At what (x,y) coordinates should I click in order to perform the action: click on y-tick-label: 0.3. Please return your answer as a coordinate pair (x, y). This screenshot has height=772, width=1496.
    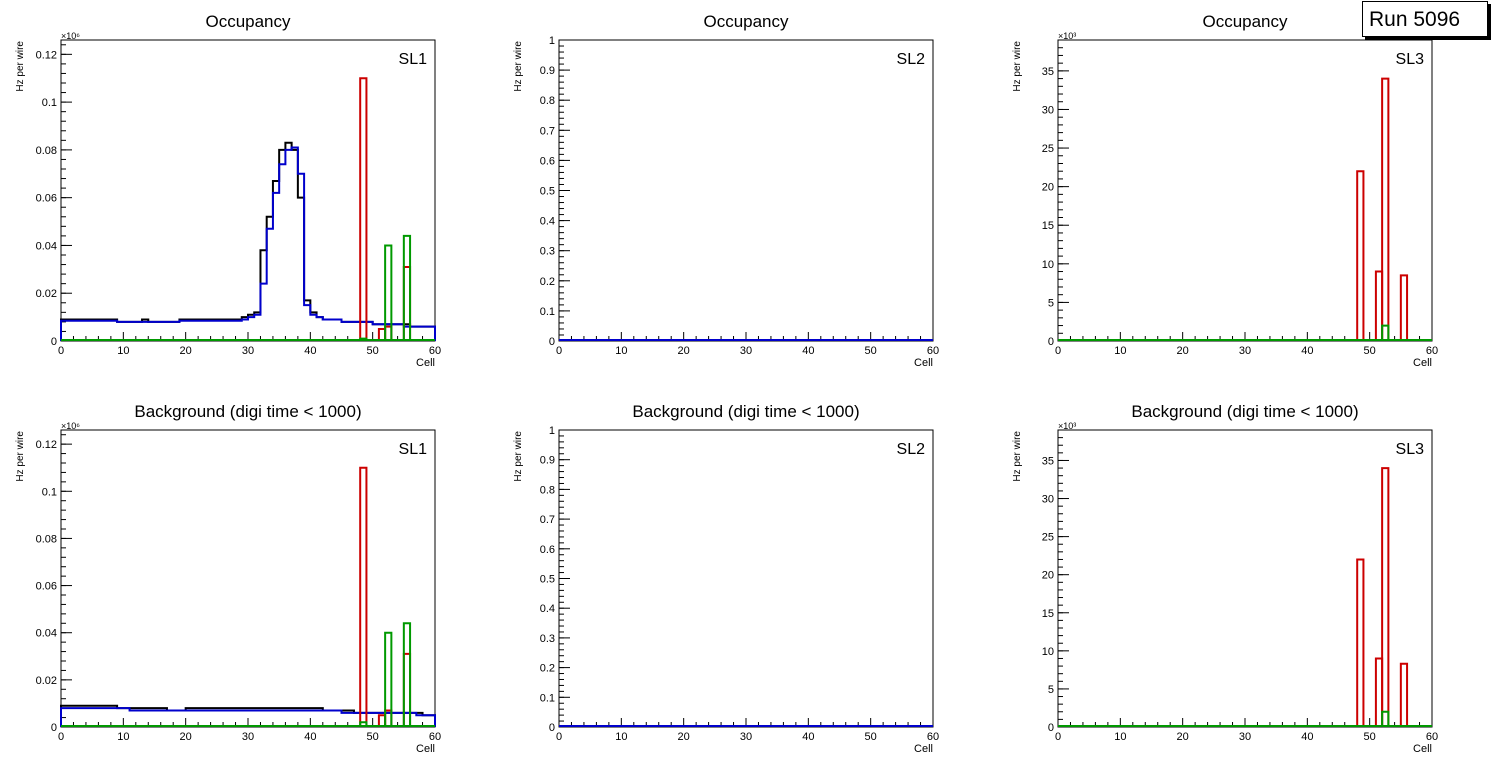
    Looking at the image, I should click on (547, 252).